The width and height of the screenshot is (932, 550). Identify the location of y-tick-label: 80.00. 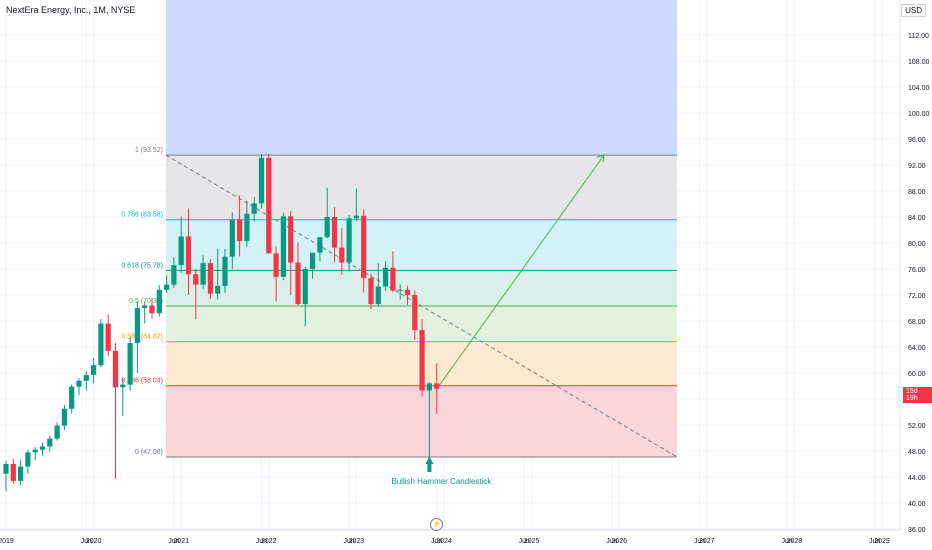
(917, 244).